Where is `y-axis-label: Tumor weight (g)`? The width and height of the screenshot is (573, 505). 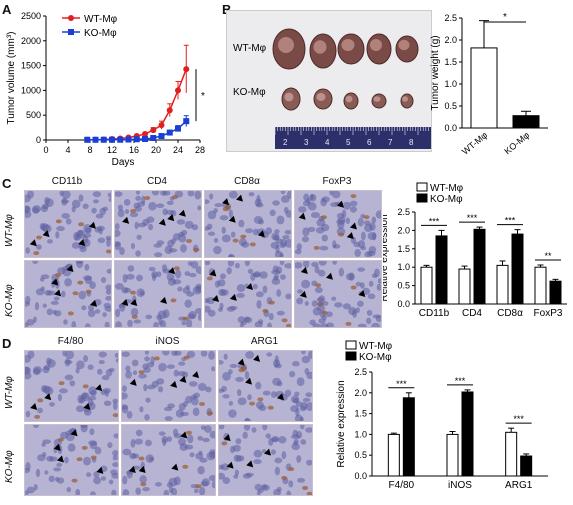
y-axis-label: Tumor weight (g) is located at coordinates (435, 72).